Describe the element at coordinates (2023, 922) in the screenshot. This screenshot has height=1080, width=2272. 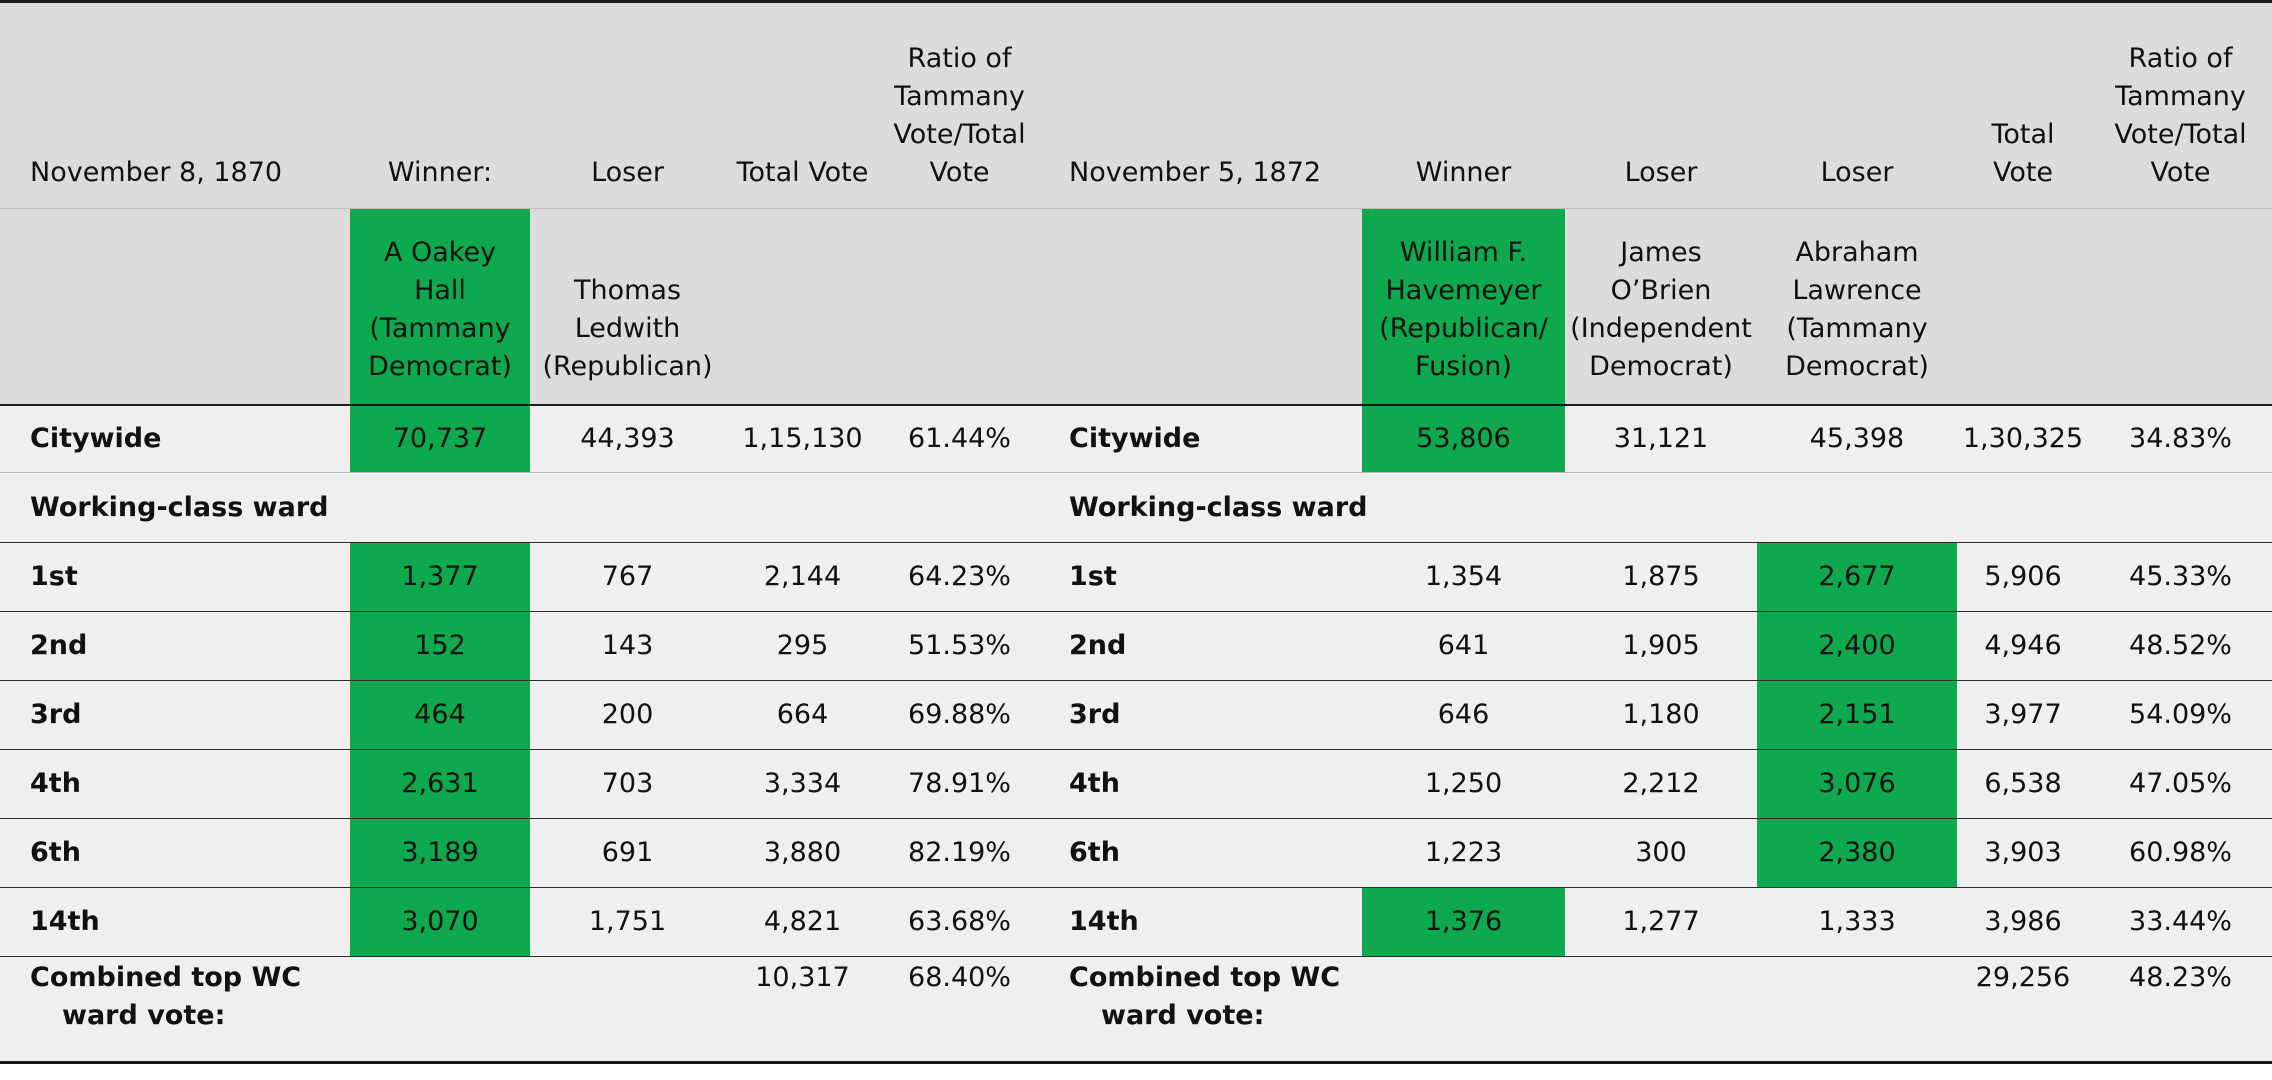
I see `ward-total-1872: 3,986` at that location.